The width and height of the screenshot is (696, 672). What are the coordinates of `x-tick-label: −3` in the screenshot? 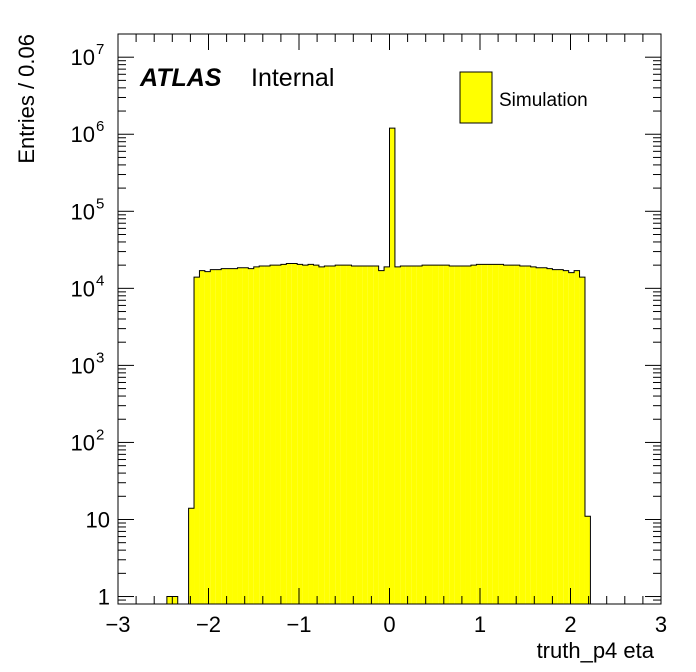 It's located at (117, 624).